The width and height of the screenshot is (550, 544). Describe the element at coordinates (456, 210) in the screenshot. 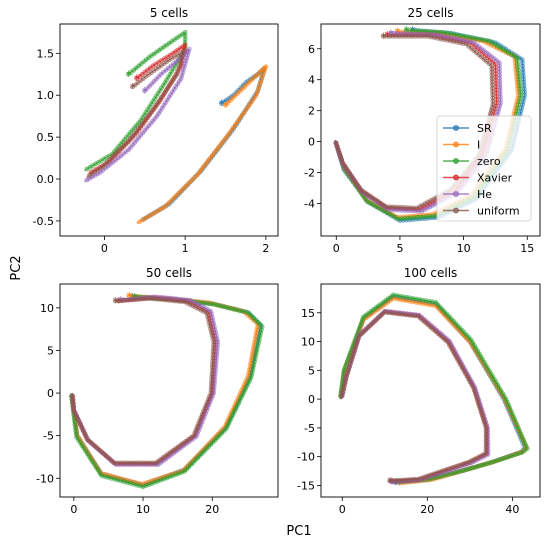

I see `legend-marker-uniform` at that location.